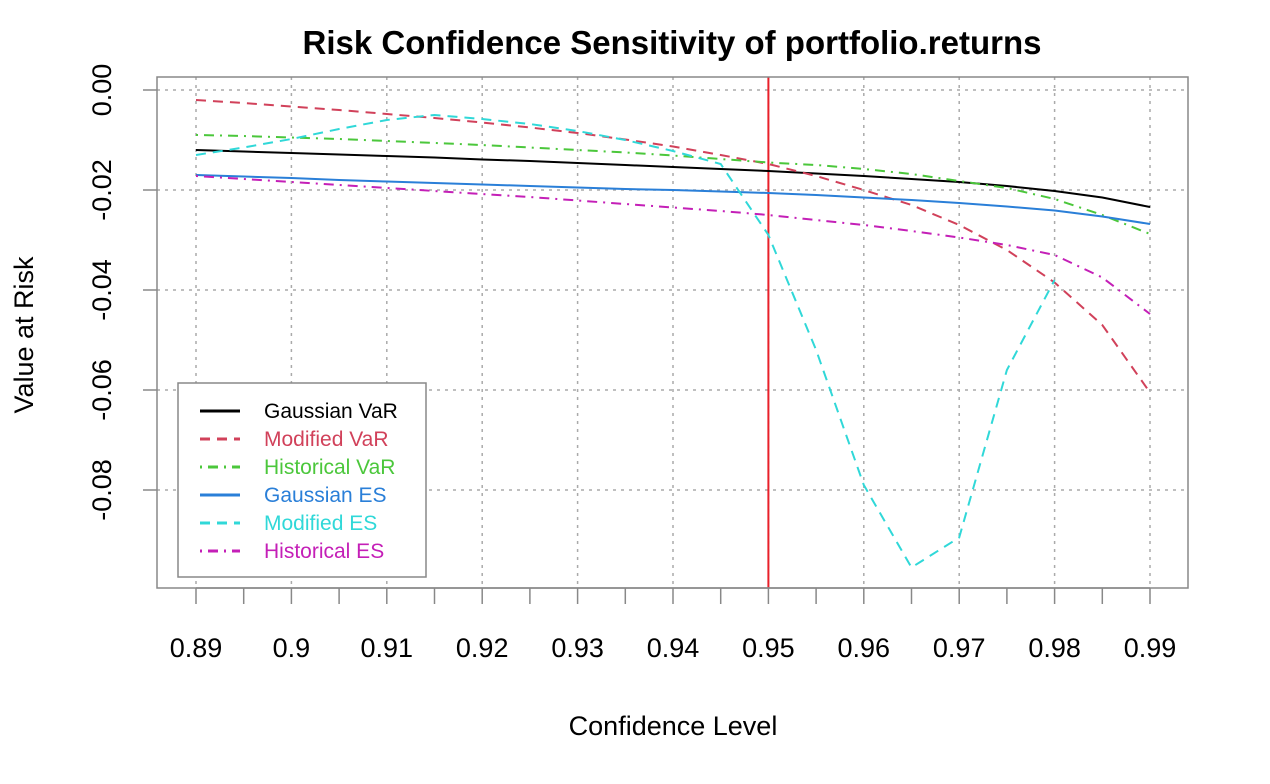  What do you see at coordinates (102, 190) in the screenshot?
I see `y-tick-label: -0.02` at bounding box center [102, 190].